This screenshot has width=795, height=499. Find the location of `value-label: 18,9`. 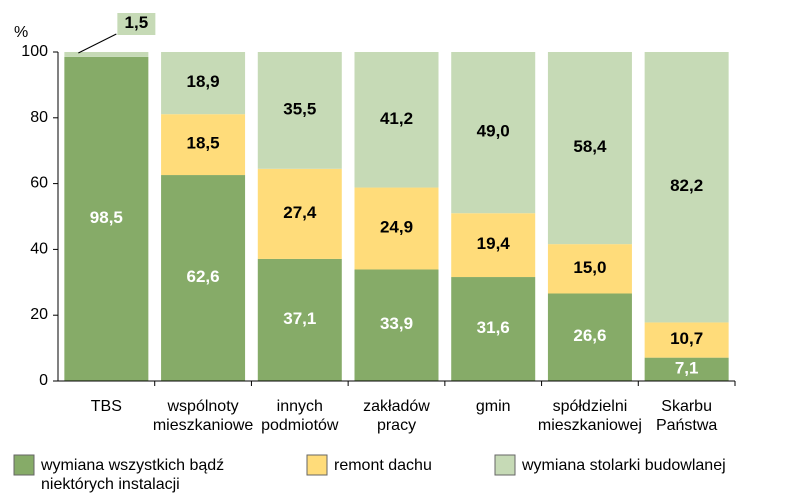

value-label: 18,9 is located at coordinates (203, 82).